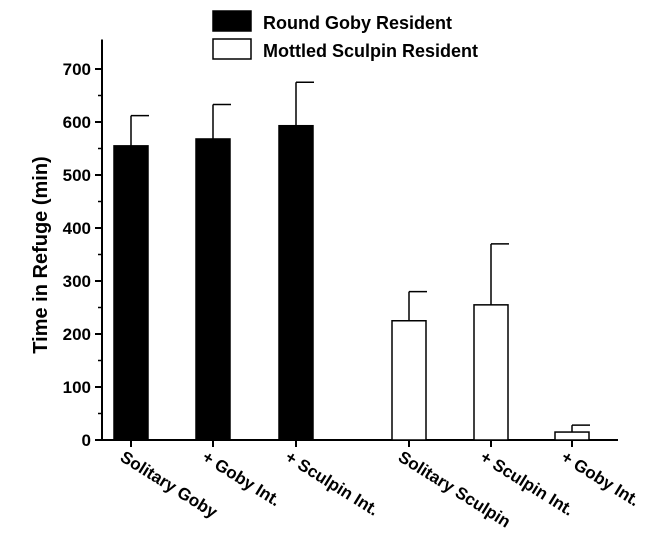  Describe the element at coordinates (491, 372) in the screenshot. I see `bar-s1-c4` at that location.